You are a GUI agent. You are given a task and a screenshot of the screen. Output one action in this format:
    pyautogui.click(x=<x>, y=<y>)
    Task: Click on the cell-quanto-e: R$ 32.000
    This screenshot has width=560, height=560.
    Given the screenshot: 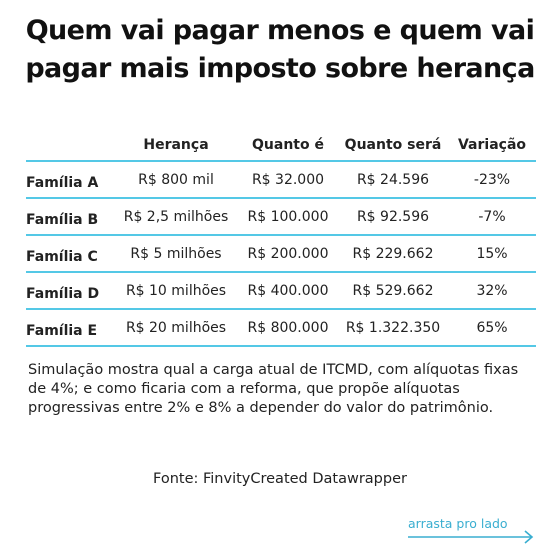 What is the action you would take?
    pyautogui.click(x=288, y=179)
    